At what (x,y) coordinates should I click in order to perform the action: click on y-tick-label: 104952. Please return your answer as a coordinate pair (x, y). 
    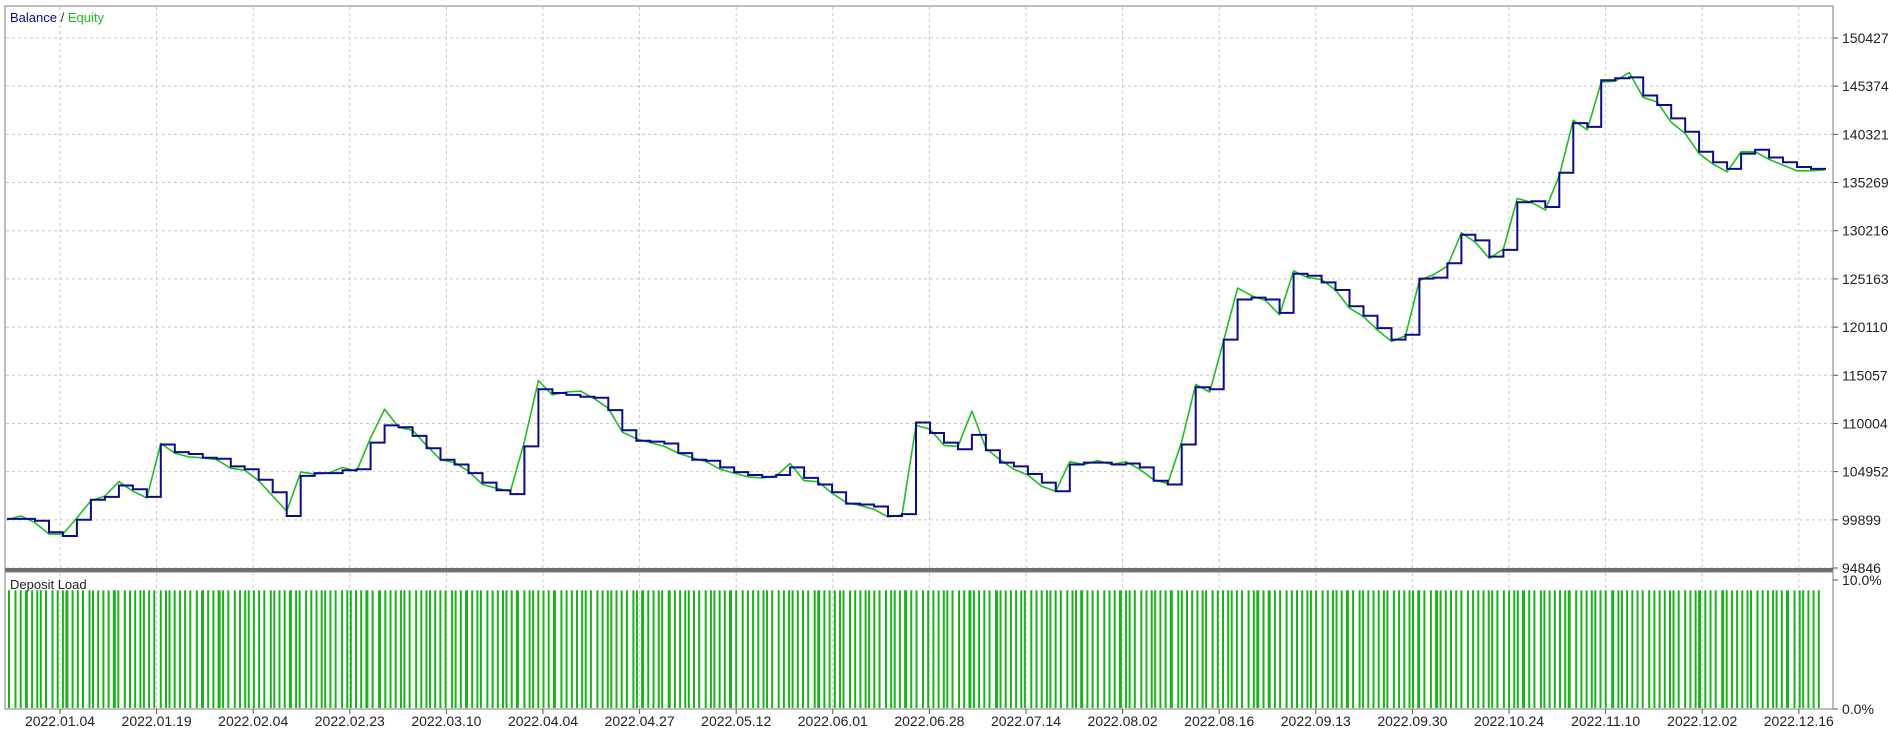
    Looking at the image, I should click on (1865, 472).